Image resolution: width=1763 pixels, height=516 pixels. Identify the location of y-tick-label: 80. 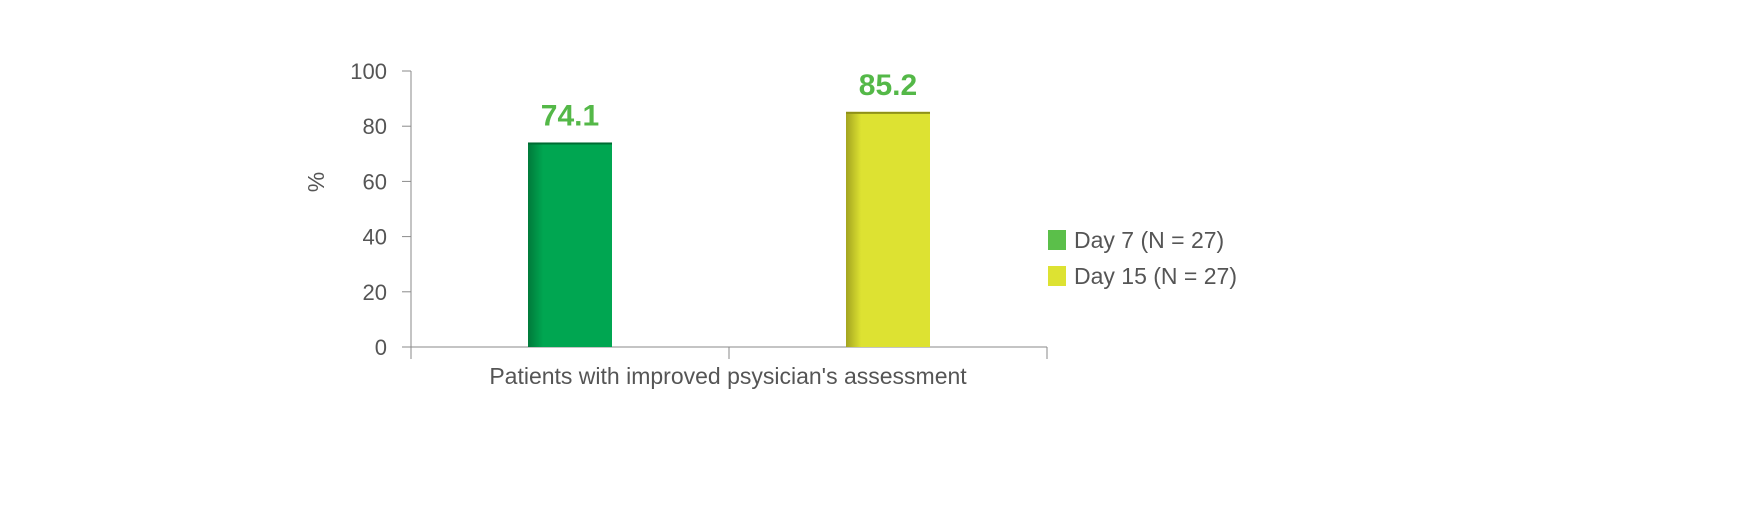
(375, 126).